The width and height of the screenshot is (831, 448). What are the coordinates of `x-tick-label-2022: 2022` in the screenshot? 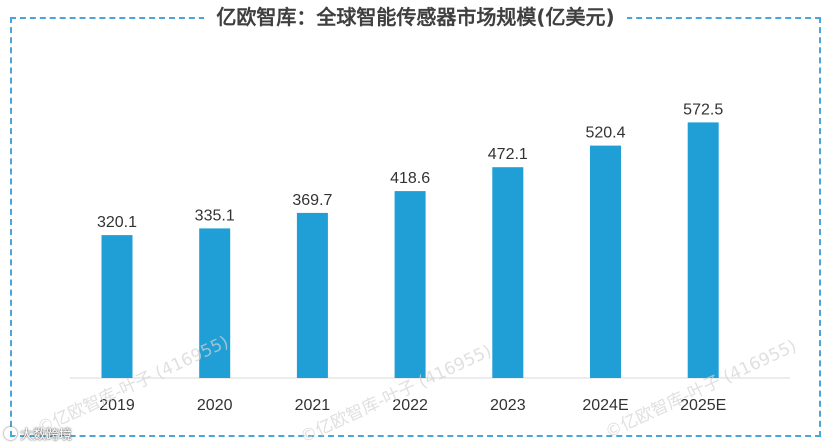 It's located at (410, 405).